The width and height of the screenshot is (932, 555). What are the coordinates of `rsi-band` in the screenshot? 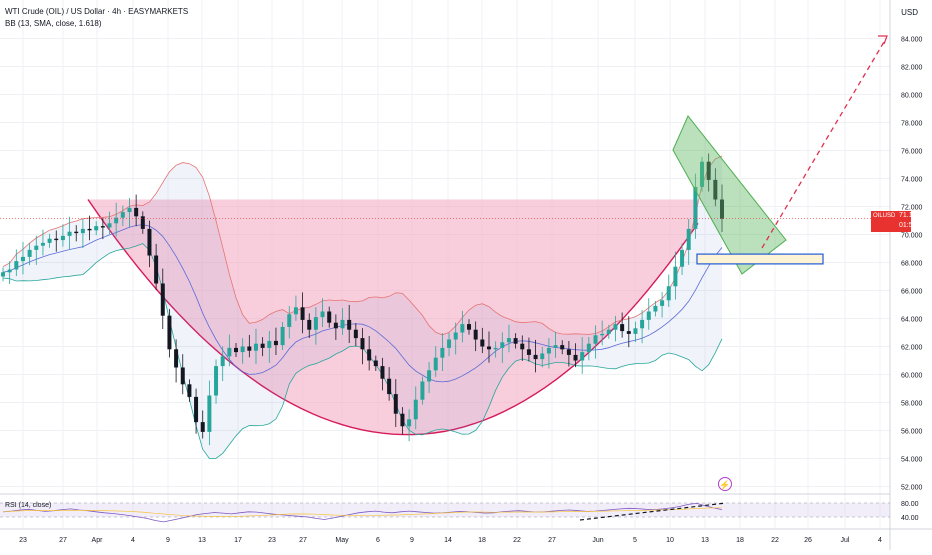 It's located at (445, 510).